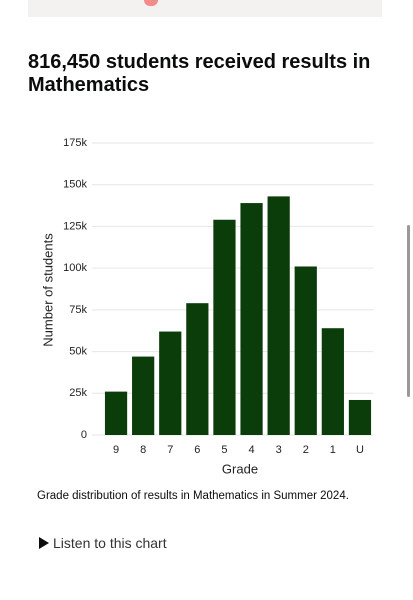 Image resolution: width=413 pixels, height=600 pixels. I want to click on x-tick-label: 2, so click(306, 450).